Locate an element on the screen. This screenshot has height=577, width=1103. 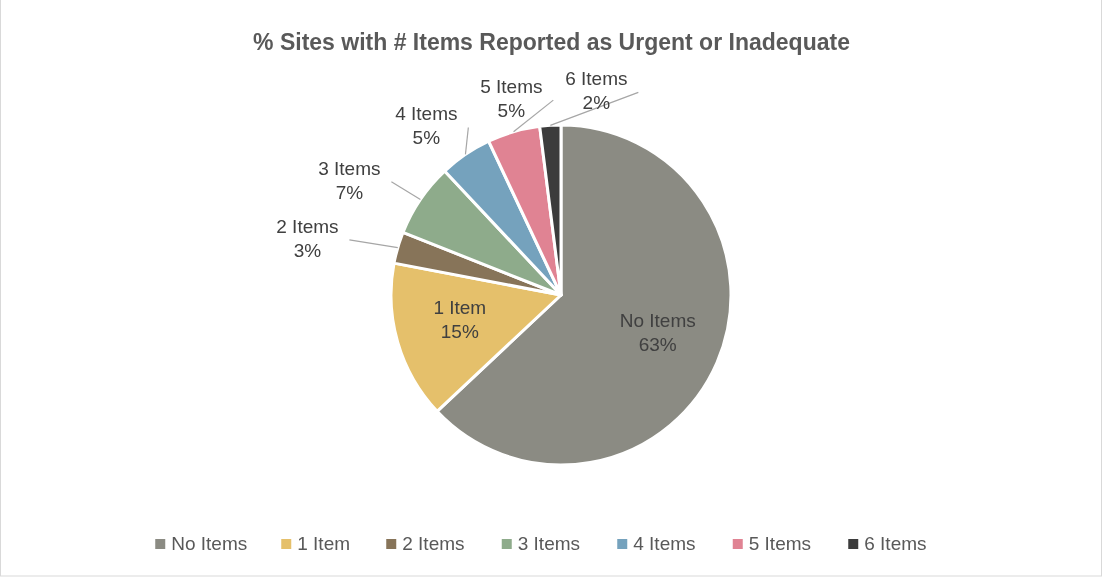
legend-label: 3 Items is located at coordinates (549, 543).